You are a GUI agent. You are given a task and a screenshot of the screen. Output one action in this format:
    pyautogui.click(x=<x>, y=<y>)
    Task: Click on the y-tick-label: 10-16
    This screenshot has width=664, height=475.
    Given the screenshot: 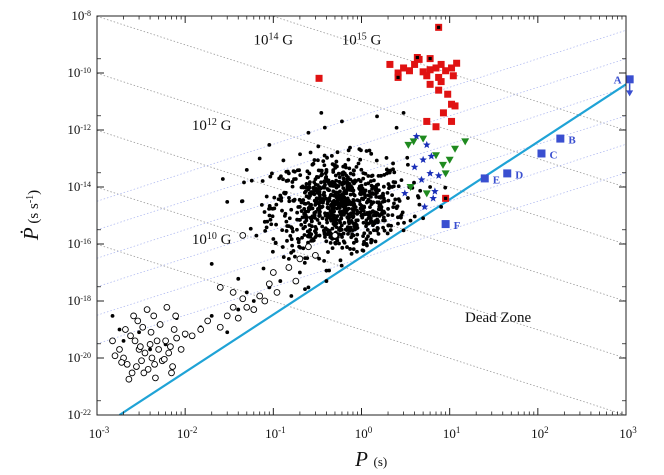 What is the action you would take?
    pyautogui.click(x=79, y=243)
    